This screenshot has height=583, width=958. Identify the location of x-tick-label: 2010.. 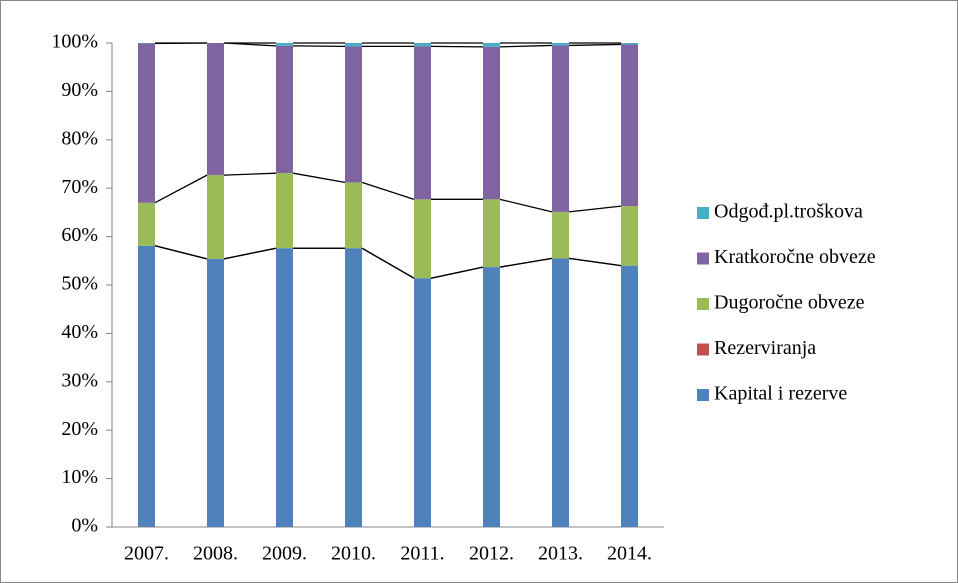
(353, 554).